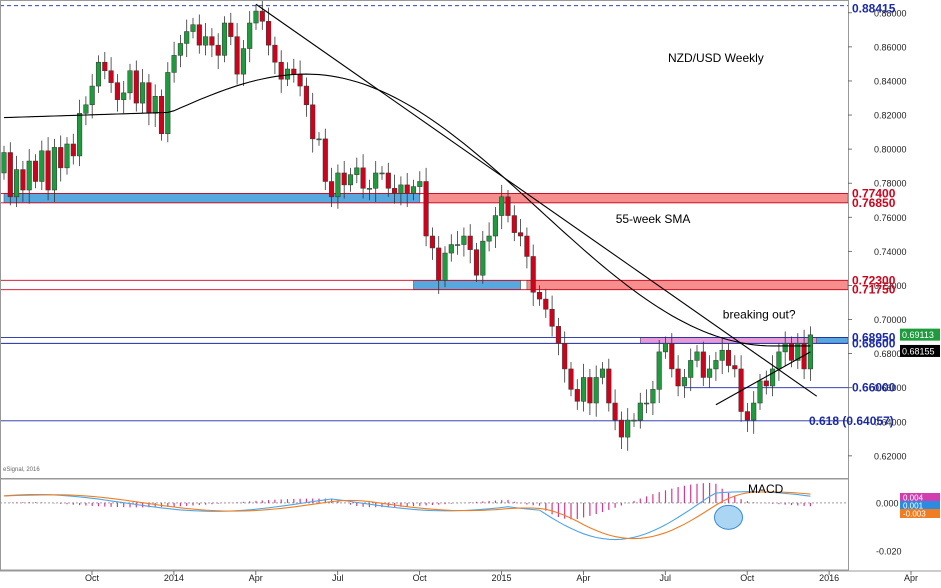  I want to click on macd-badge-2: -0.003, so click(914, 514).